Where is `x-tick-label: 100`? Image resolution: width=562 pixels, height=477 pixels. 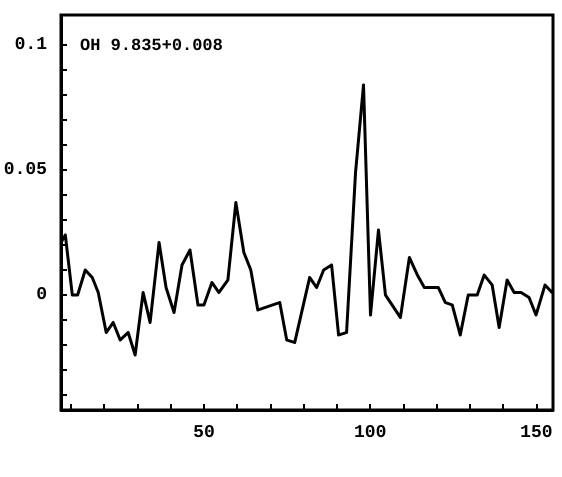
x-tick-label: 100 is located at coordinates (370, 433).